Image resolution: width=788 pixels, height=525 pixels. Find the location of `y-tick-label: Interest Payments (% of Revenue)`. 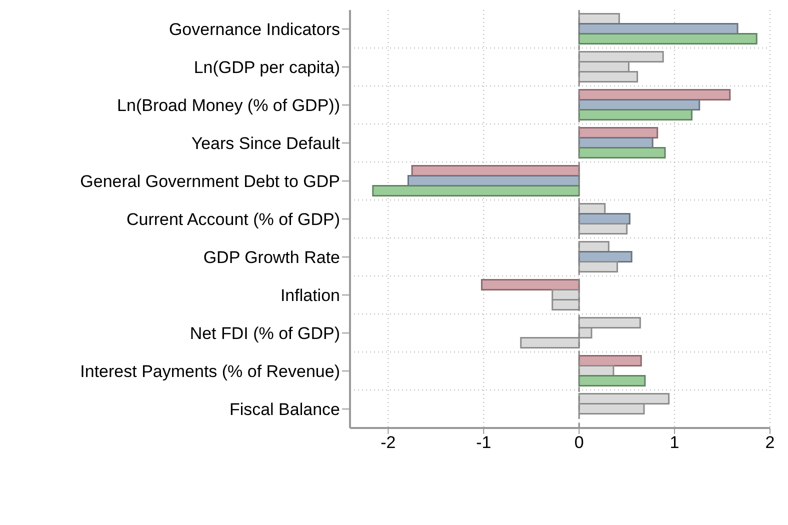

y-tick-label: Interest Payments (% of Revenue) is located at coordinates (210, 372).